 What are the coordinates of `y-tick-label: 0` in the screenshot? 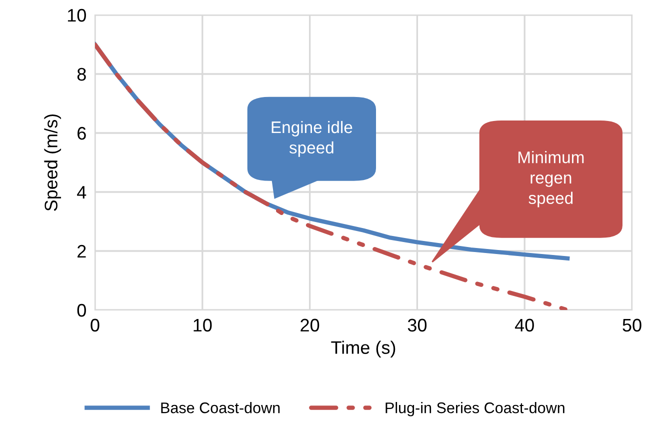 It's located at (81, 310).